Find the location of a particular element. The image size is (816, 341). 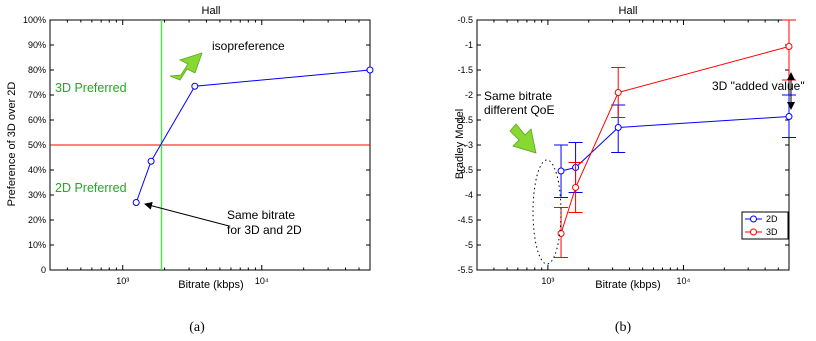

chart-b-ytick-label: -3 is located at coordinates (469, 145).